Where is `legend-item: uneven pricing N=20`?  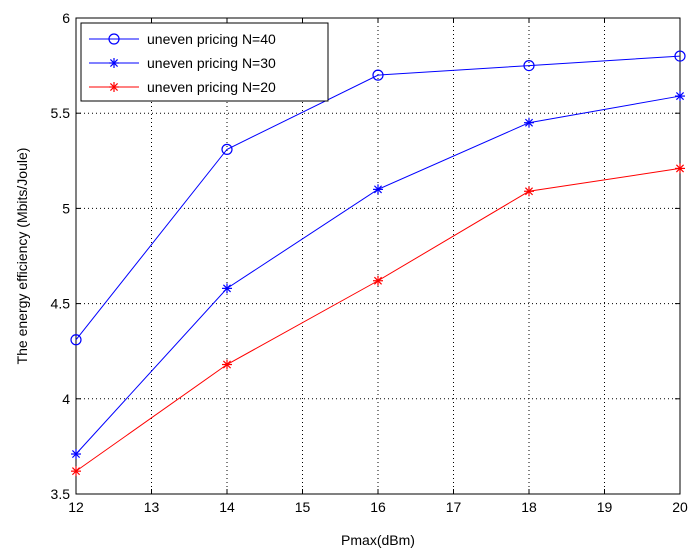
legend-item: uneven pricing N=20 is located at coordinates (182, 87).